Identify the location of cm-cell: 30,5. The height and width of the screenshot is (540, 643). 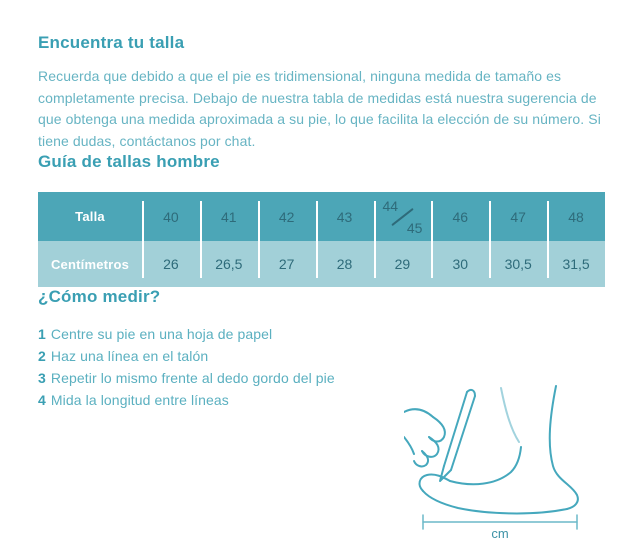
(518, 264).